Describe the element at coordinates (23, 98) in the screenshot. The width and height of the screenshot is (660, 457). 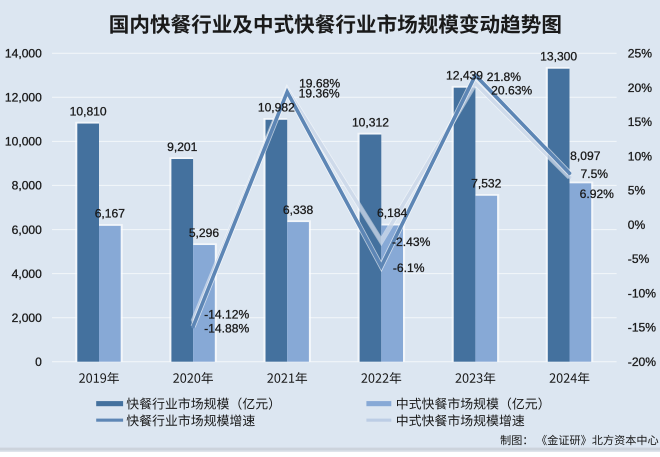
I see `svg-text: 12,000` at that location.